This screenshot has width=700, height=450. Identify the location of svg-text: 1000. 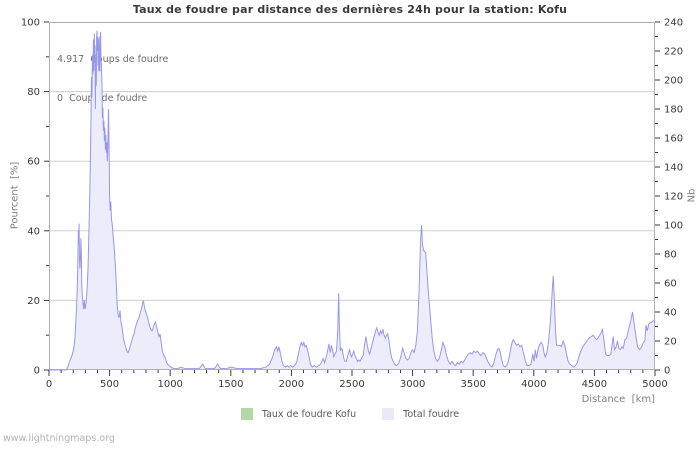
(169, 384).